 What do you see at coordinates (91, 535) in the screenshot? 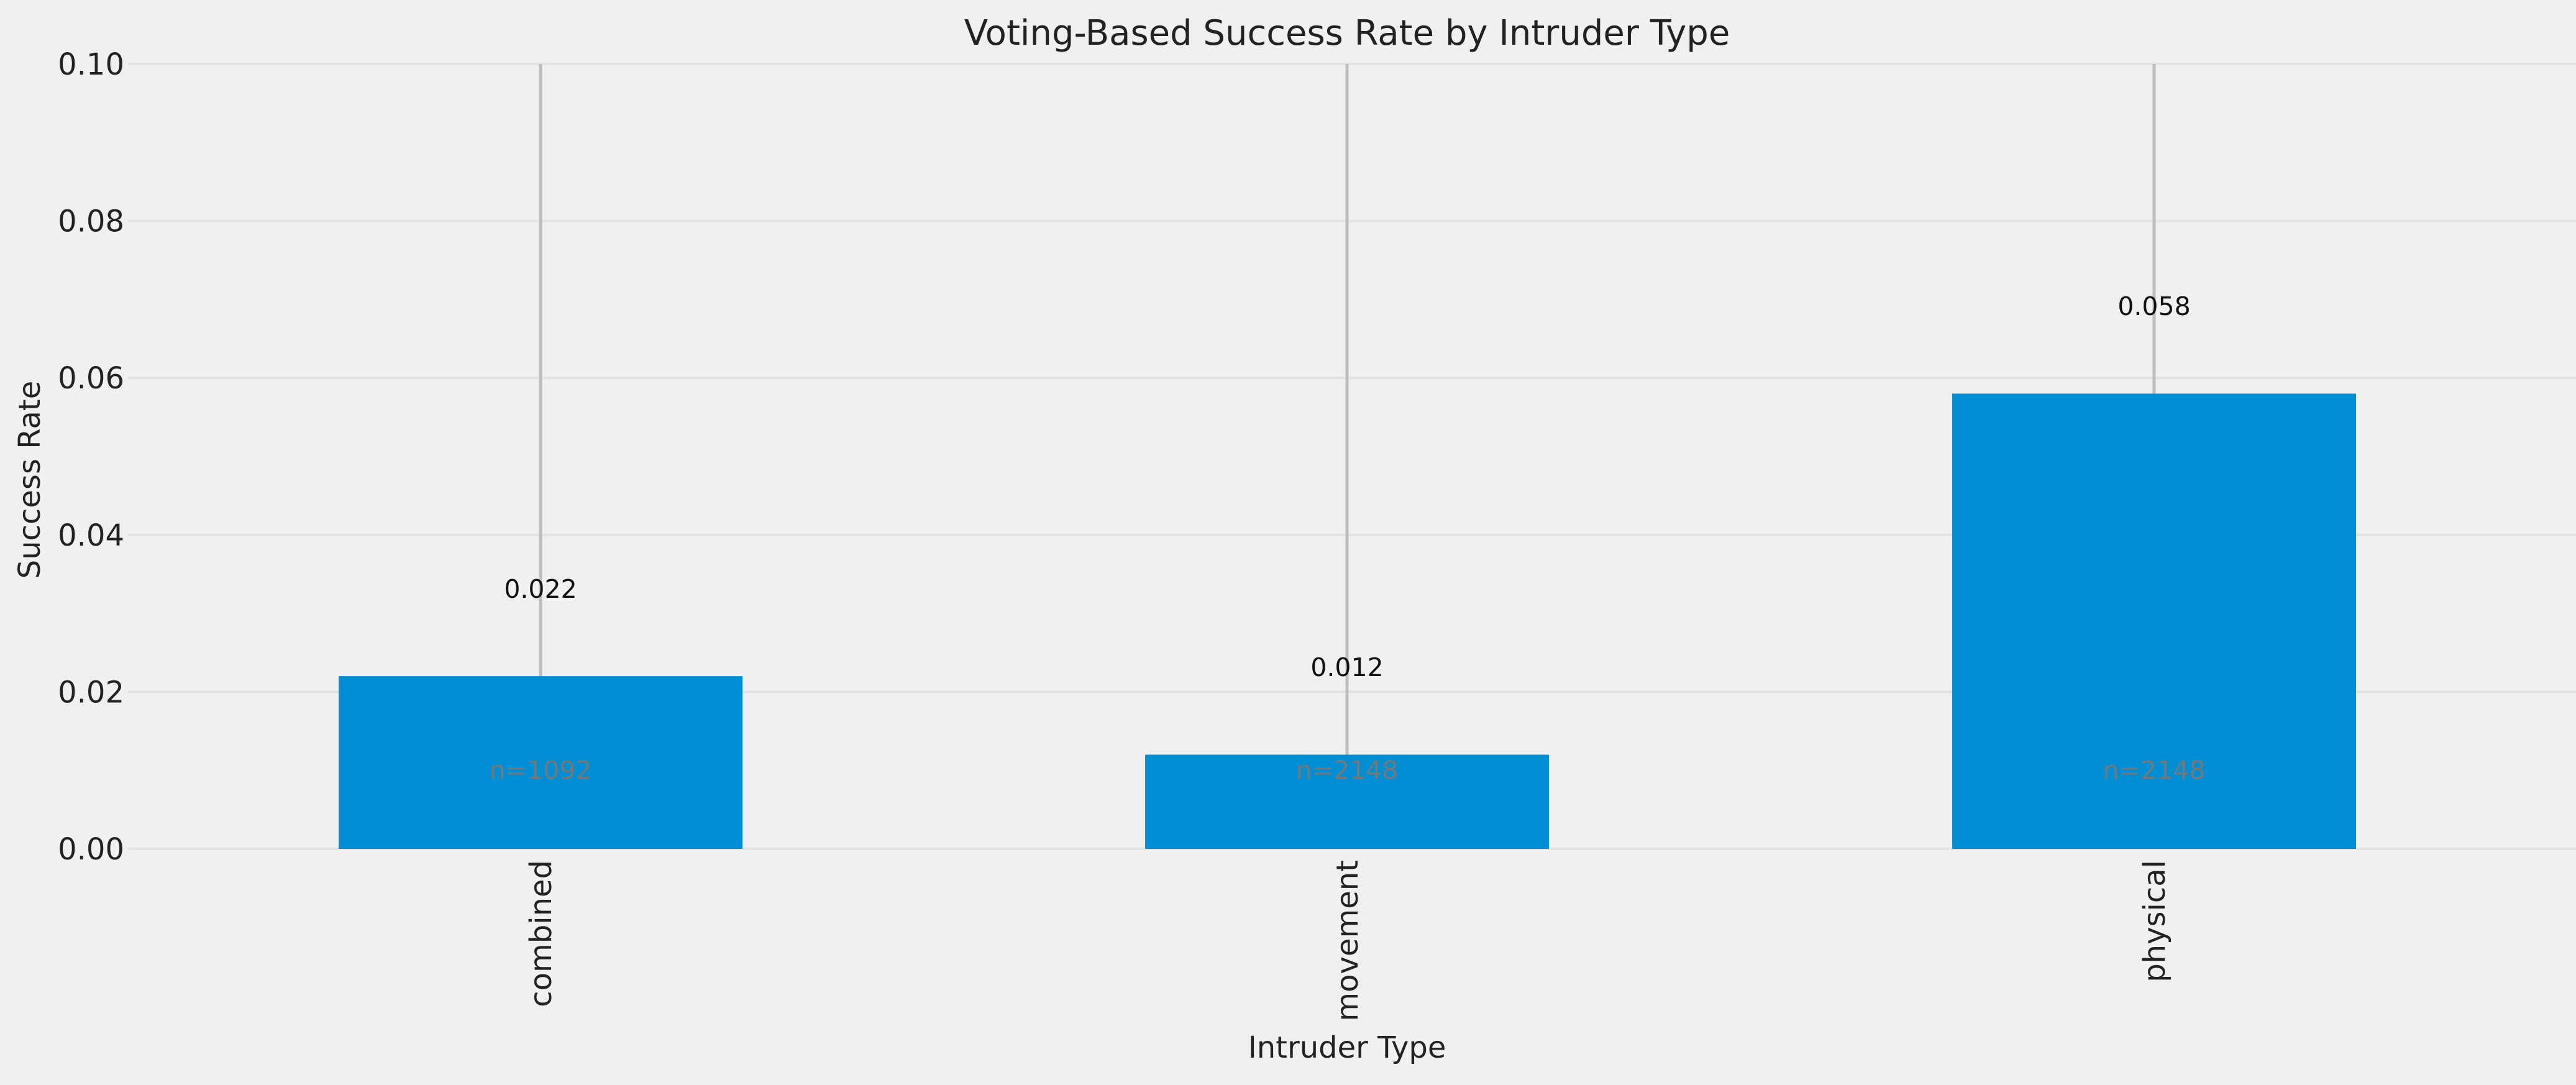
I see `y-tick-label: 0.04` at bounding box center [91, 535].